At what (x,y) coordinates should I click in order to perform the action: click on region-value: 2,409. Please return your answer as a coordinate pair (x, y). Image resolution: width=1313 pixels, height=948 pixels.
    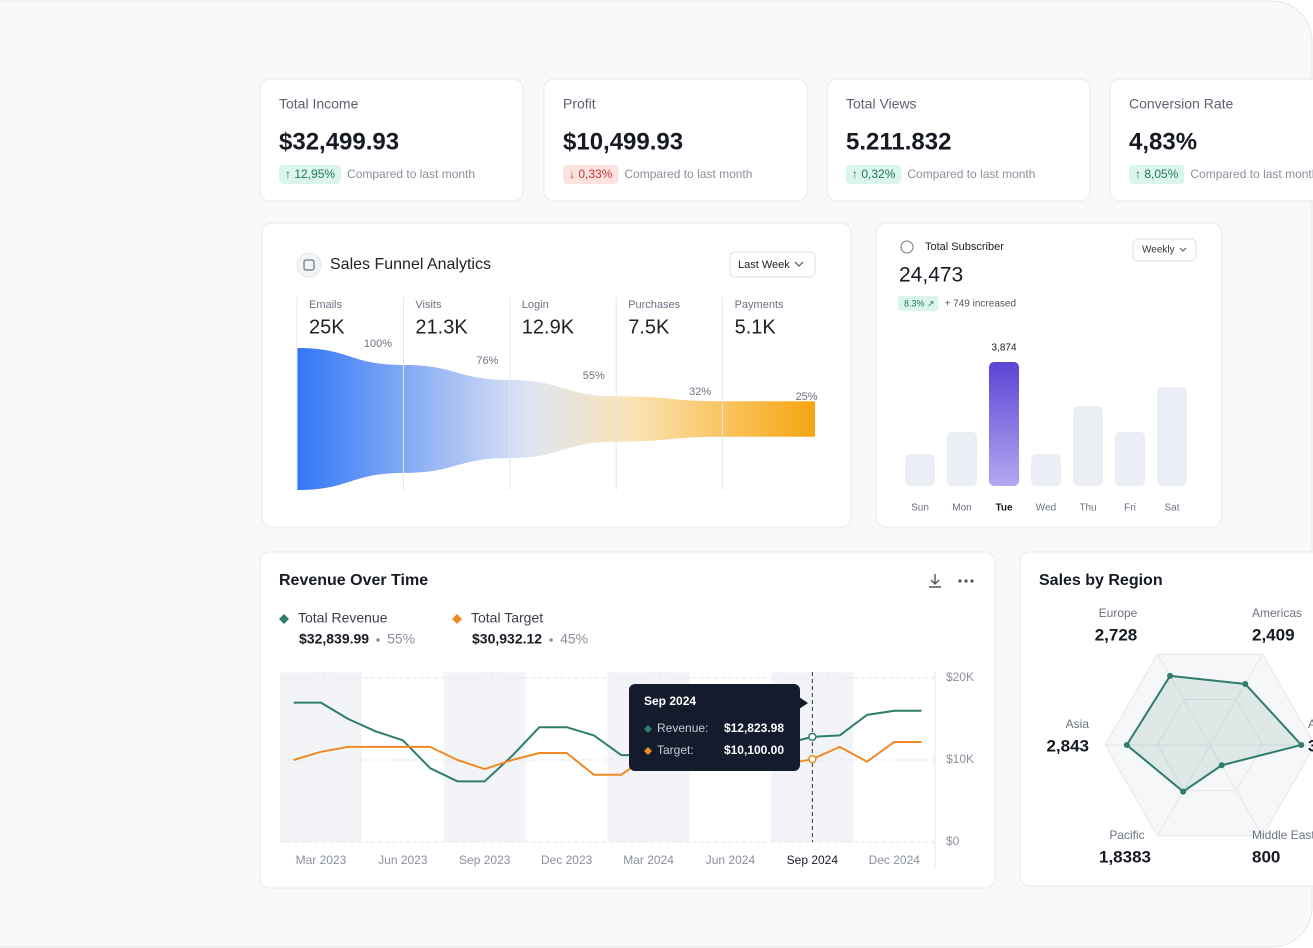
    Looking at the image, I should click on (1273, 634).